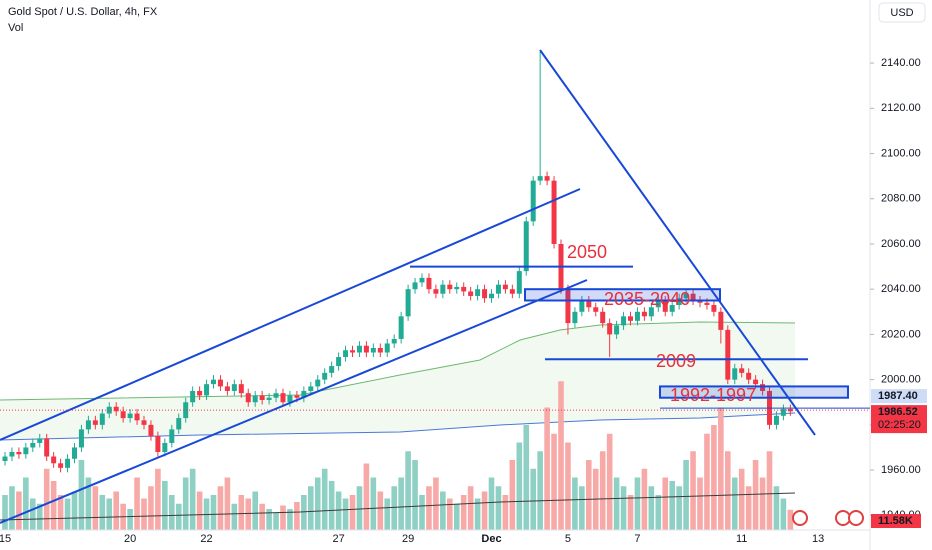 This screenshot has height=550, width=932. Describe the element at coordinates (676, 361) in the screenshot. I see `level-label: 2009` at that location.